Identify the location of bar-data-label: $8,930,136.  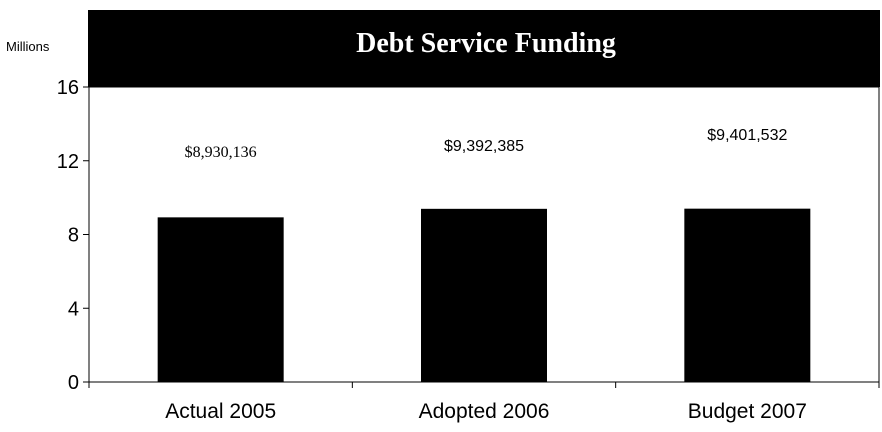
(221, 152).